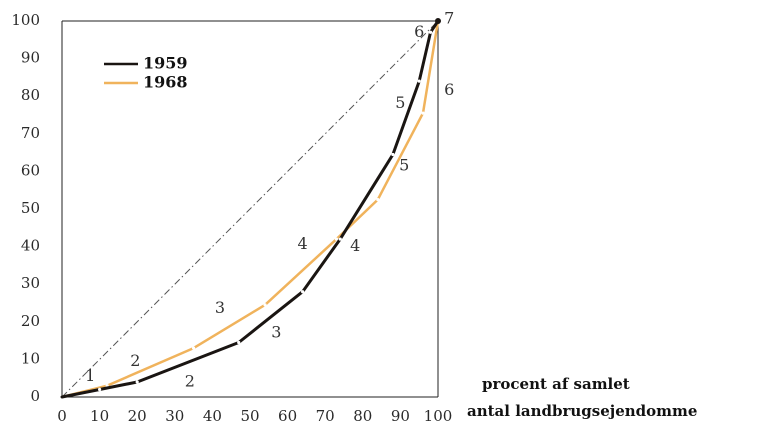 This screenshot has height=427, width=765. Describe the element at coordinates (35, 396) in the screenshot. I see `y-tick-label: 0` at that location.